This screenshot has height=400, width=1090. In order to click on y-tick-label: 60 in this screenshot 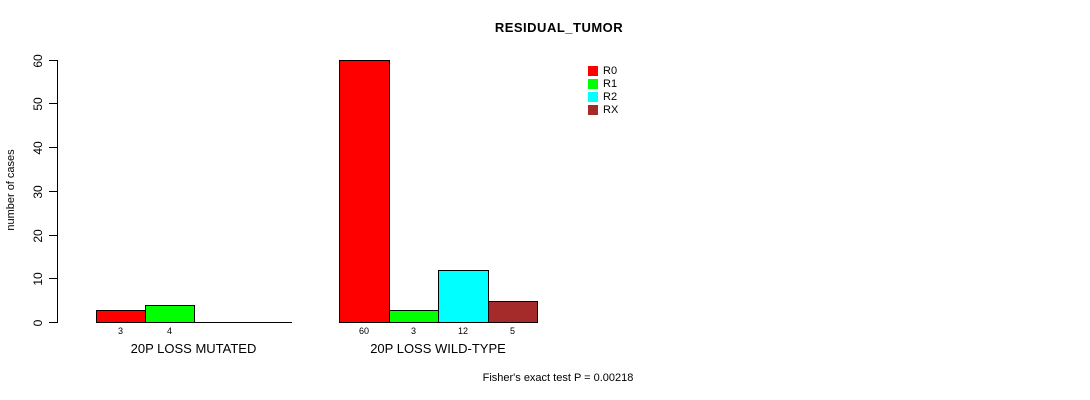, I will do `click(38, 60)`.